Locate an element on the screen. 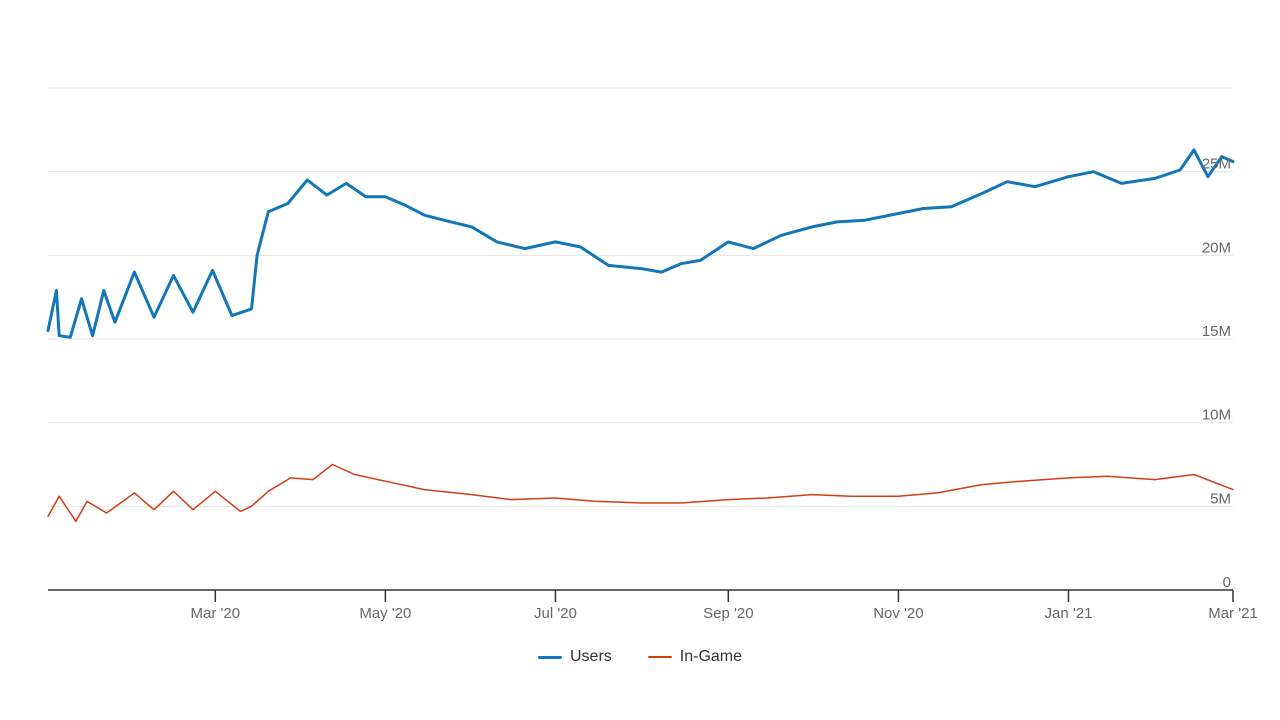  x-tick-label: Mar '20 is located at coordinates (216, 613).